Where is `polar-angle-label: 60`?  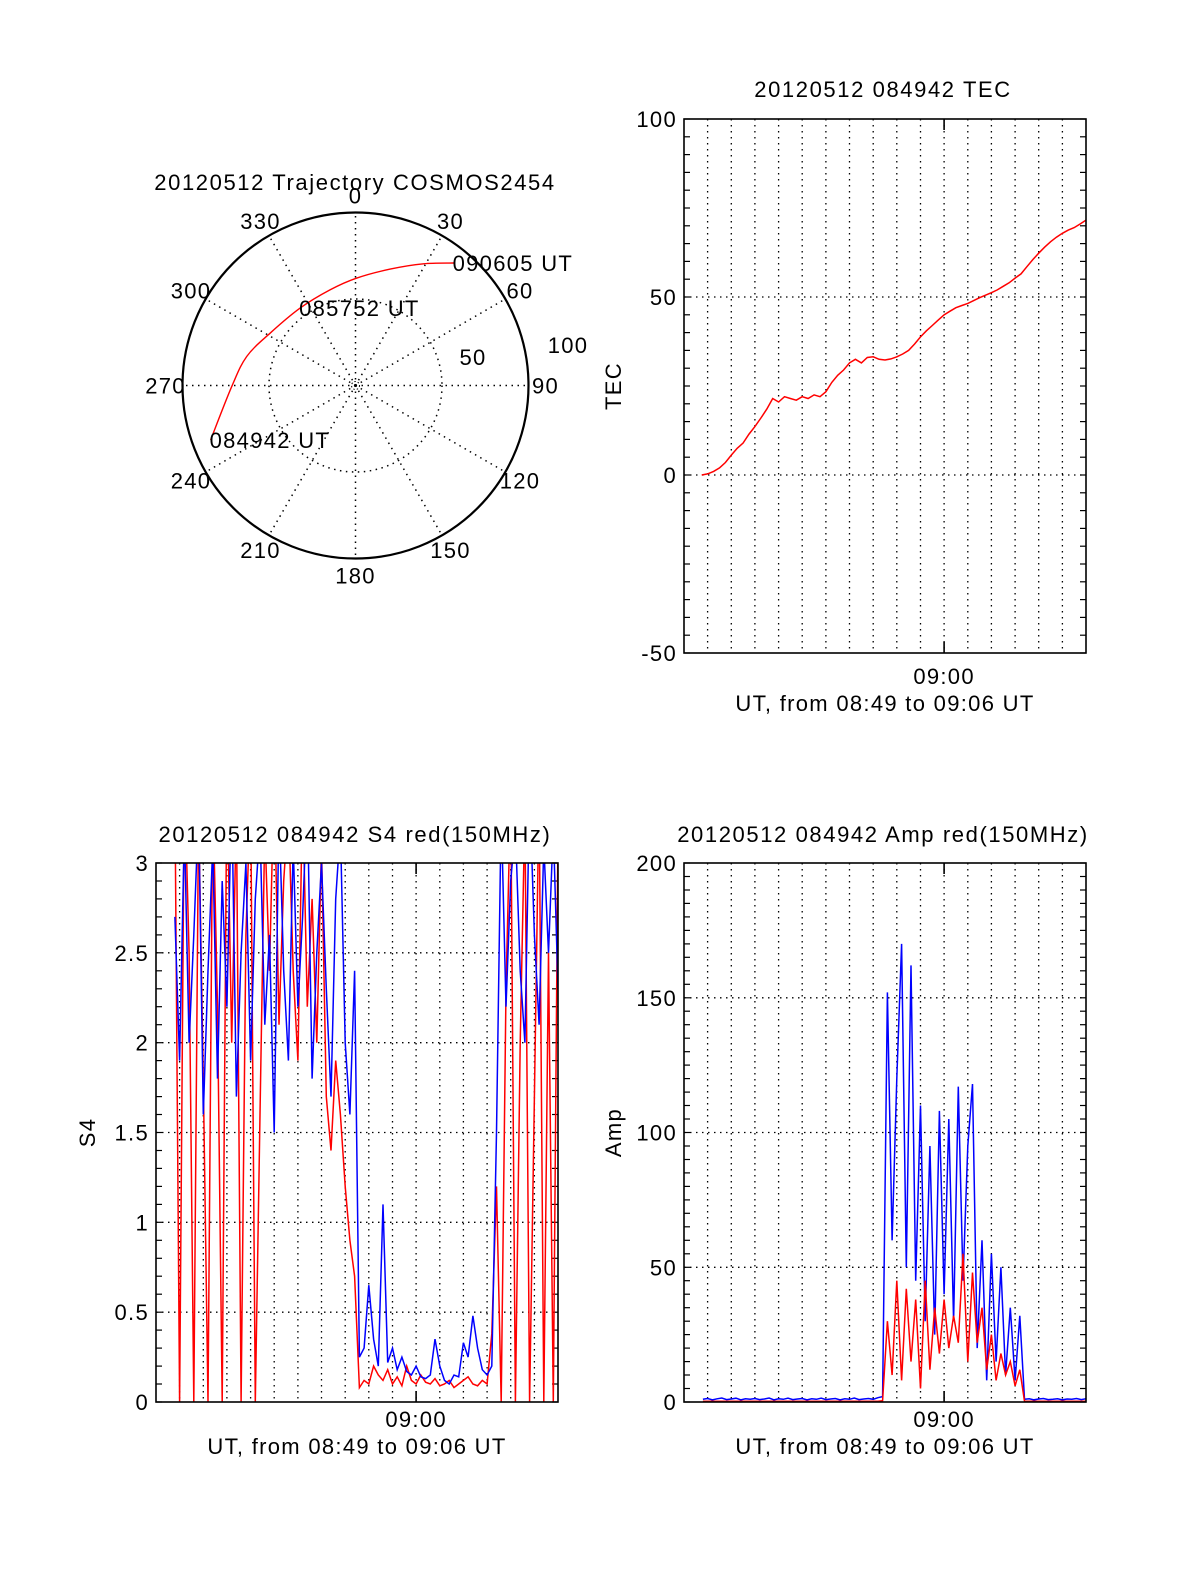
polar-angle-label: 60 is located at coordinates (519, 291).